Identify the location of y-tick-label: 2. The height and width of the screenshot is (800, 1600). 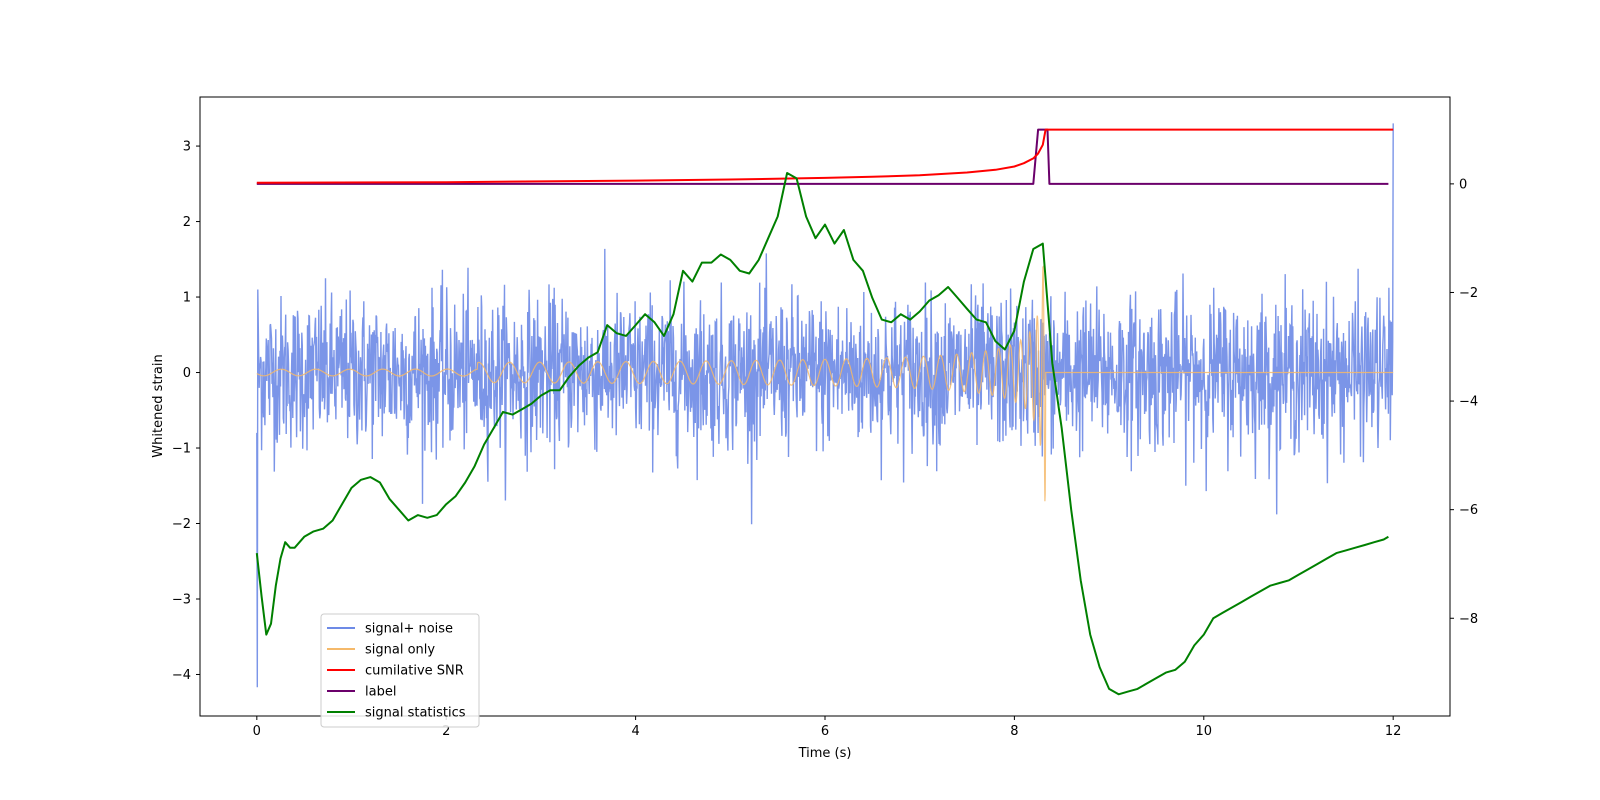
(187, 222).